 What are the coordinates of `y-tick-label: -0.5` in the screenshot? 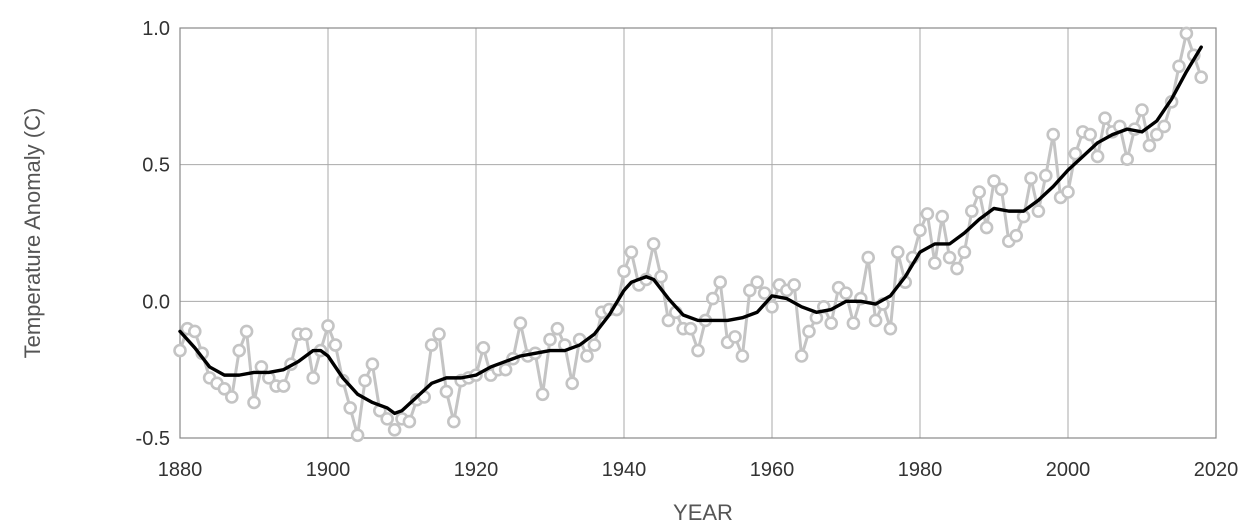 It's located at (153, 439).